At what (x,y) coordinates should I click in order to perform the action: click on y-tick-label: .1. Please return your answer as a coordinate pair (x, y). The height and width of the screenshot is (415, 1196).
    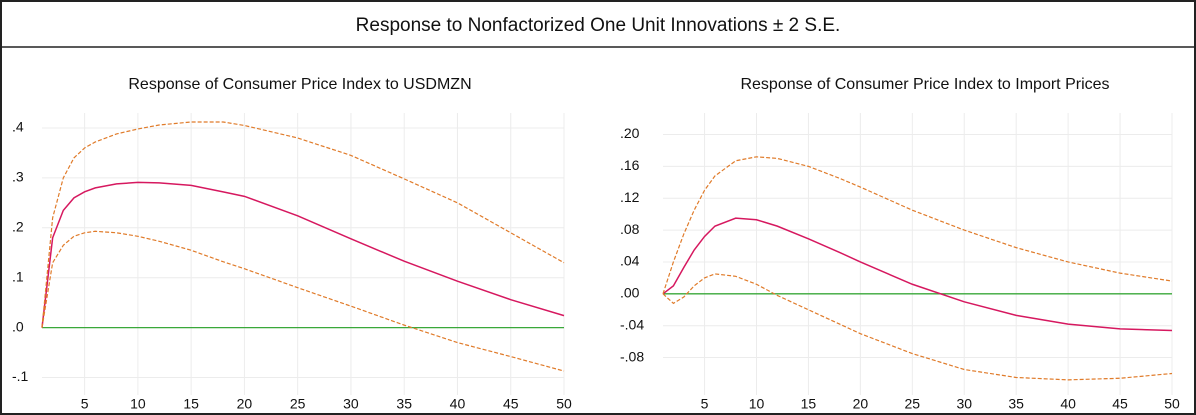
    Looking at the image, I should click on (18, 276).